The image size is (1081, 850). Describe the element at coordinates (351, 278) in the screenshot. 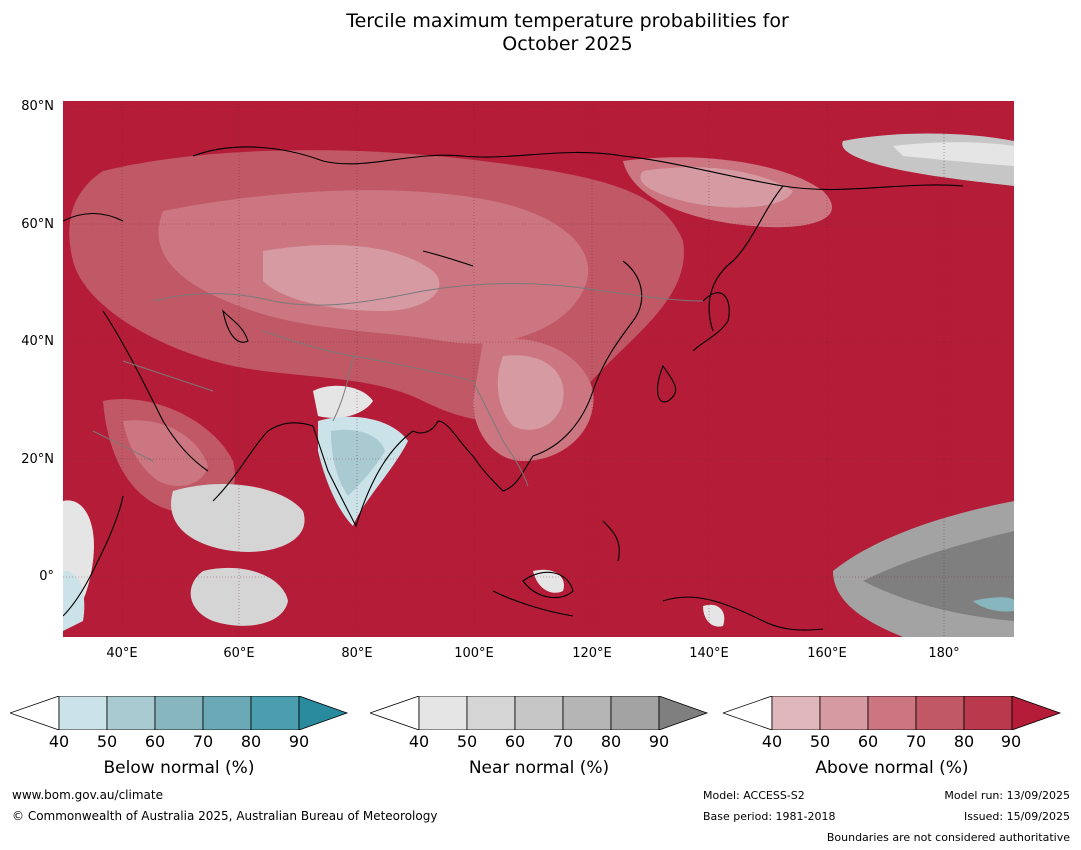

I see `central-asia-50pct-region` at that location.